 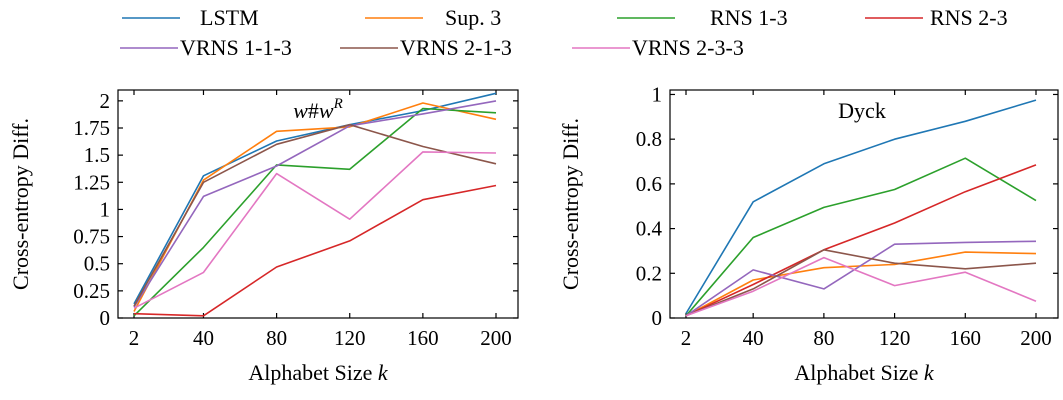 I want to click on y-tick-label: 0.75, so click(x=91, y=237).